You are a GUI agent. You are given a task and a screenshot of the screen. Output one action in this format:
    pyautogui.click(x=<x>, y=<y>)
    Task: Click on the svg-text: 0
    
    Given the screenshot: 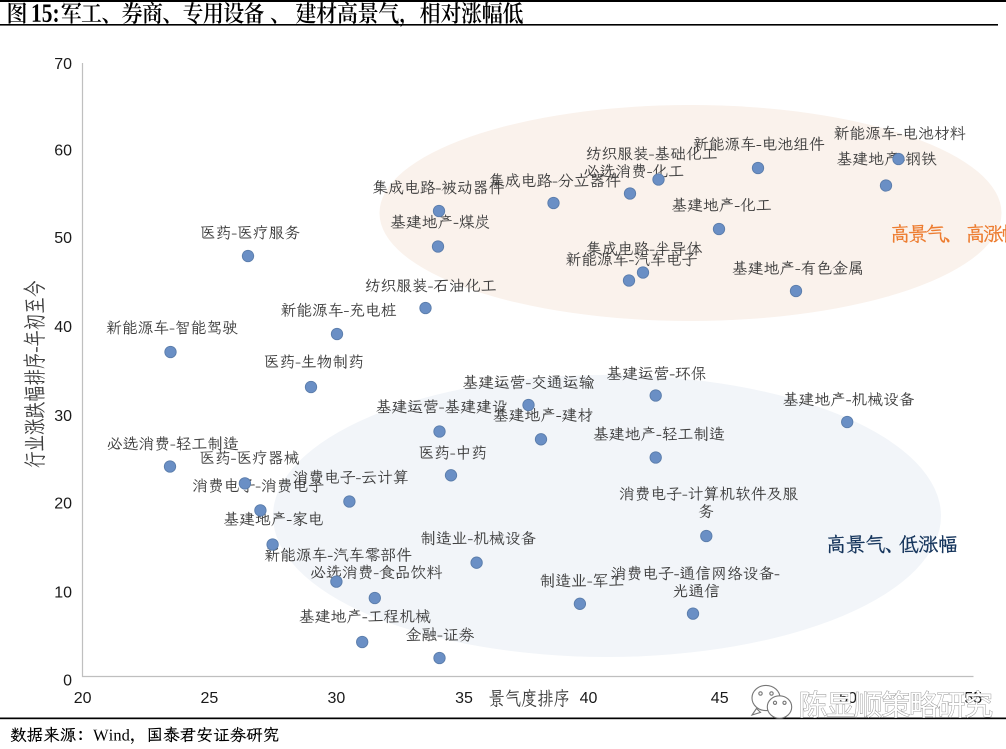 What is the action you would take?
    pyautogui.click(x=67, y=681)
    